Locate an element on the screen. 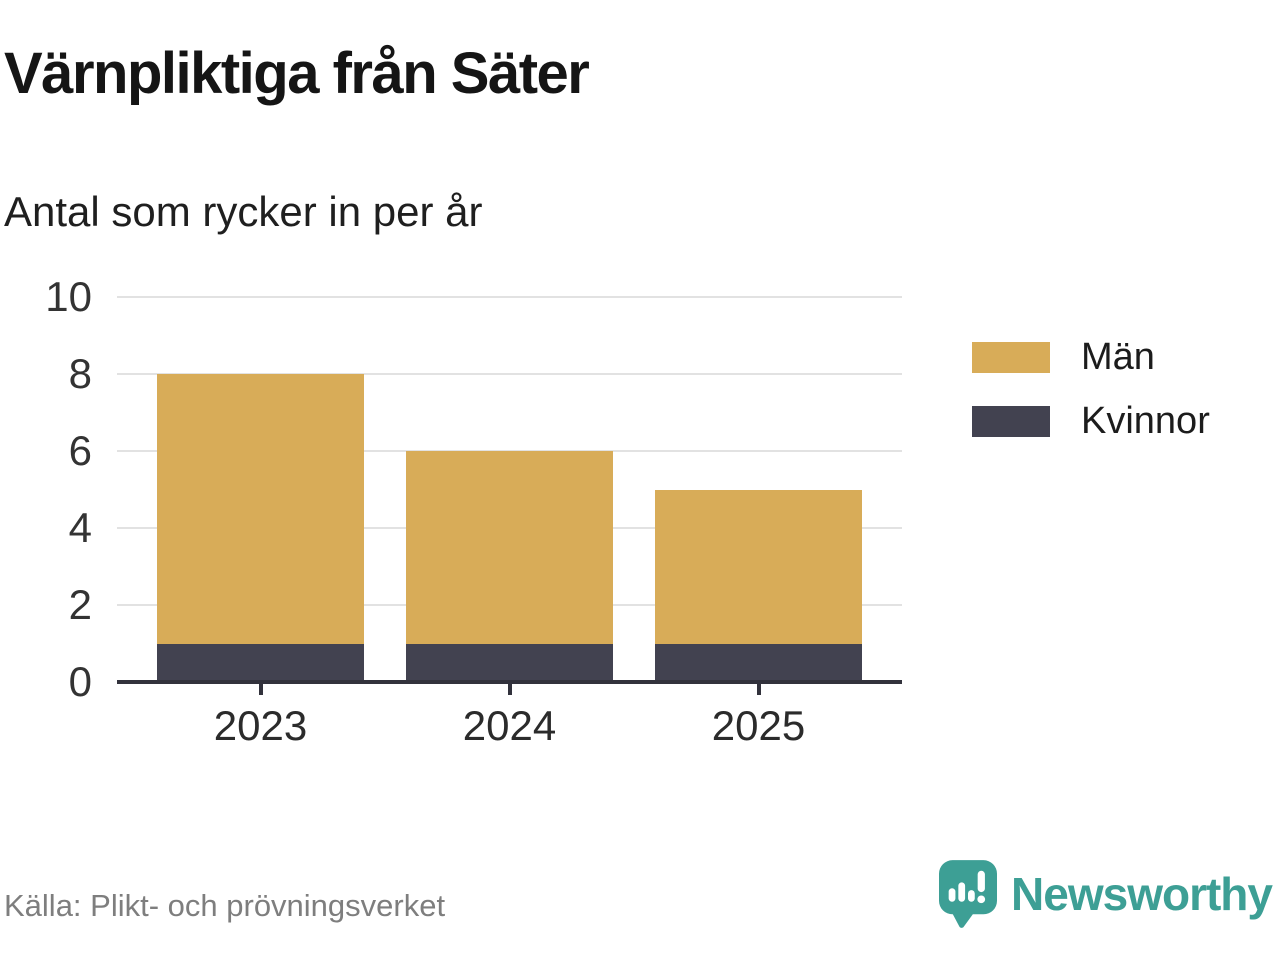 The width and height of the screenshot is (1280, 960). source-text: Källa: Plikt- och prövningsverket is located at coordinates (225, 905).